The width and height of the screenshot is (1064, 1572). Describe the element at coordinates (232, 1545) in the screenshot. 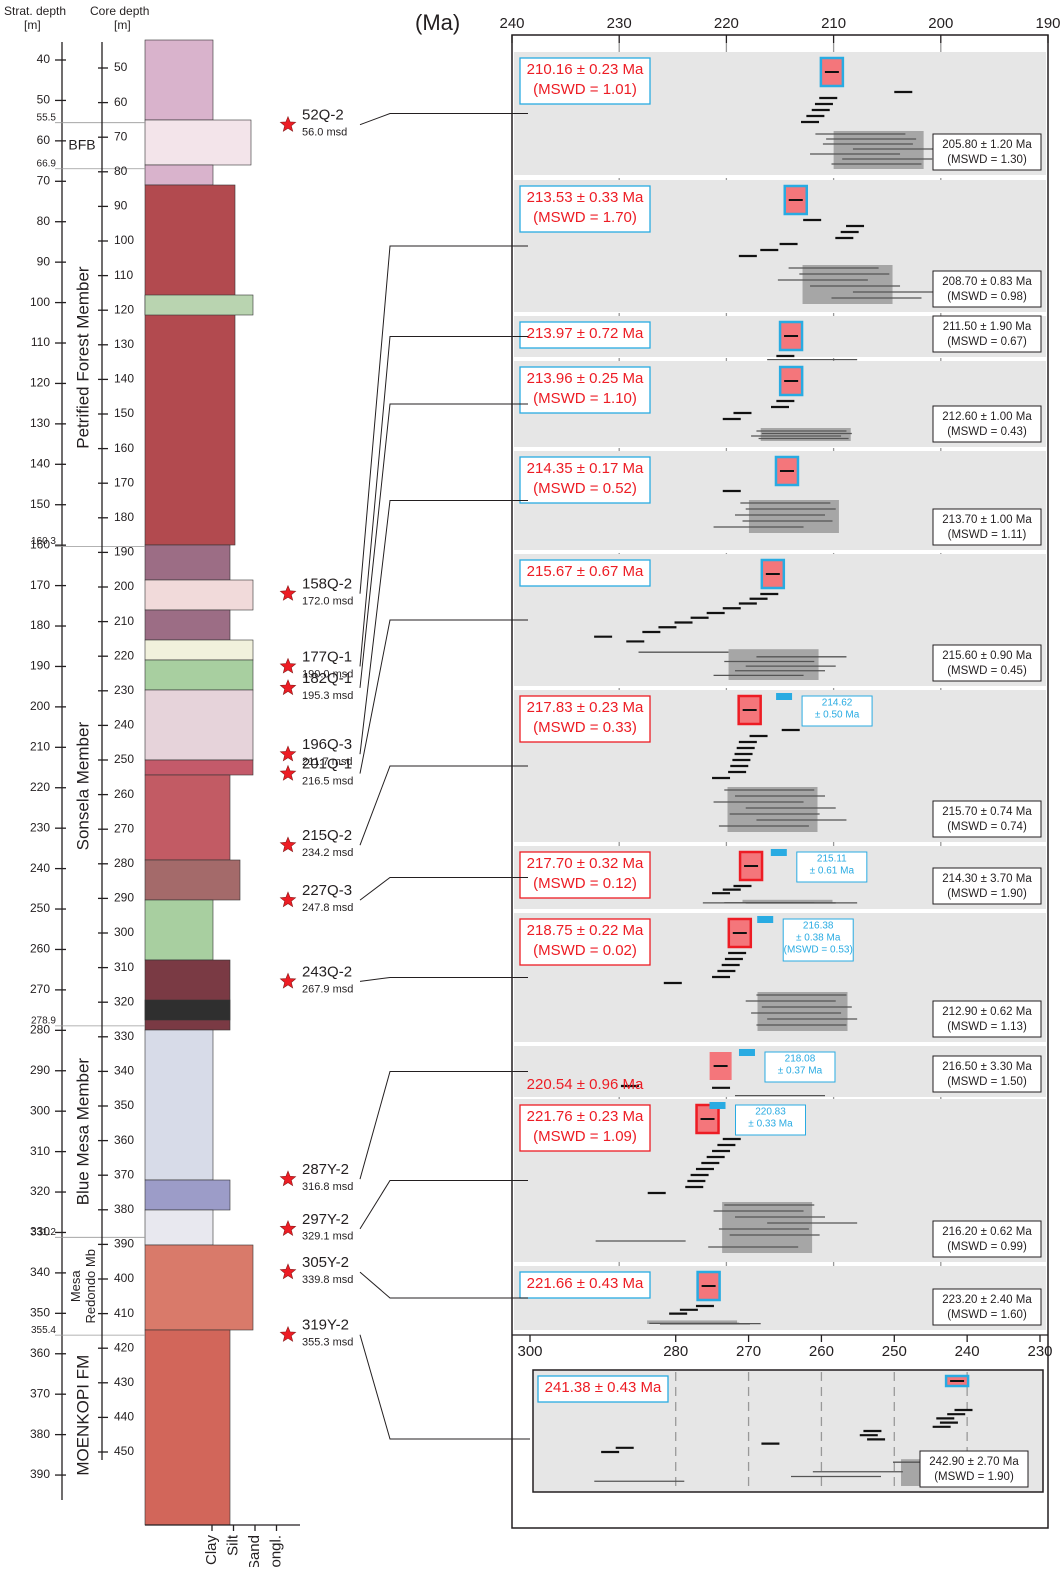

I see `grain-size-label: Silt` at that location.